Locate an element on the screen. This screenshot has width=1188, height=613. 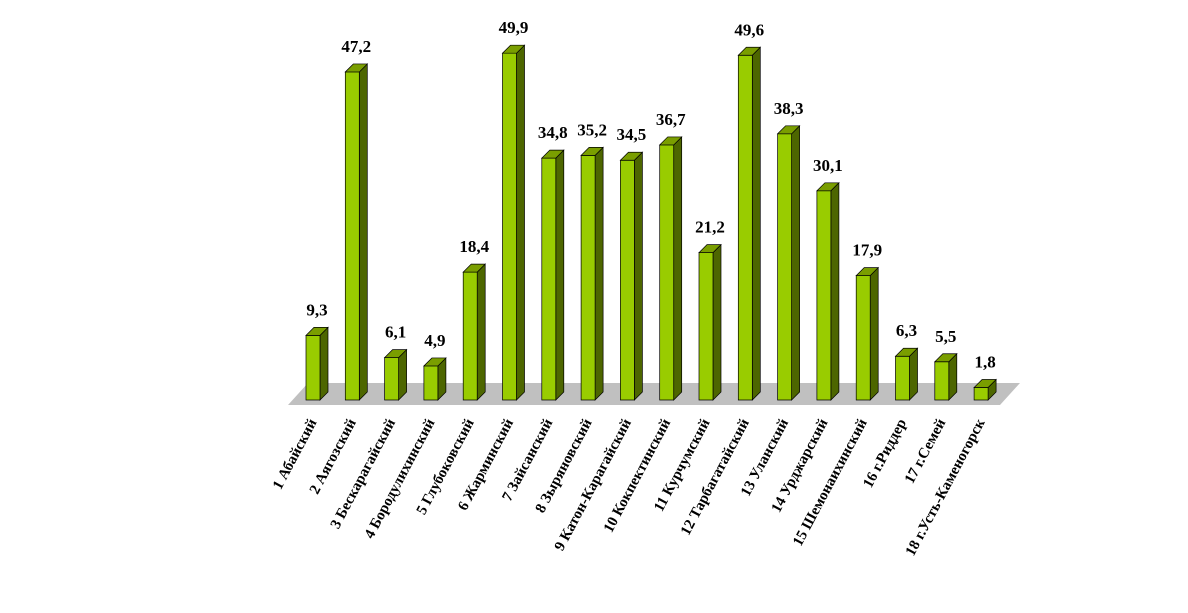
value-label: 36,7 is located at coordinates (671, 119).